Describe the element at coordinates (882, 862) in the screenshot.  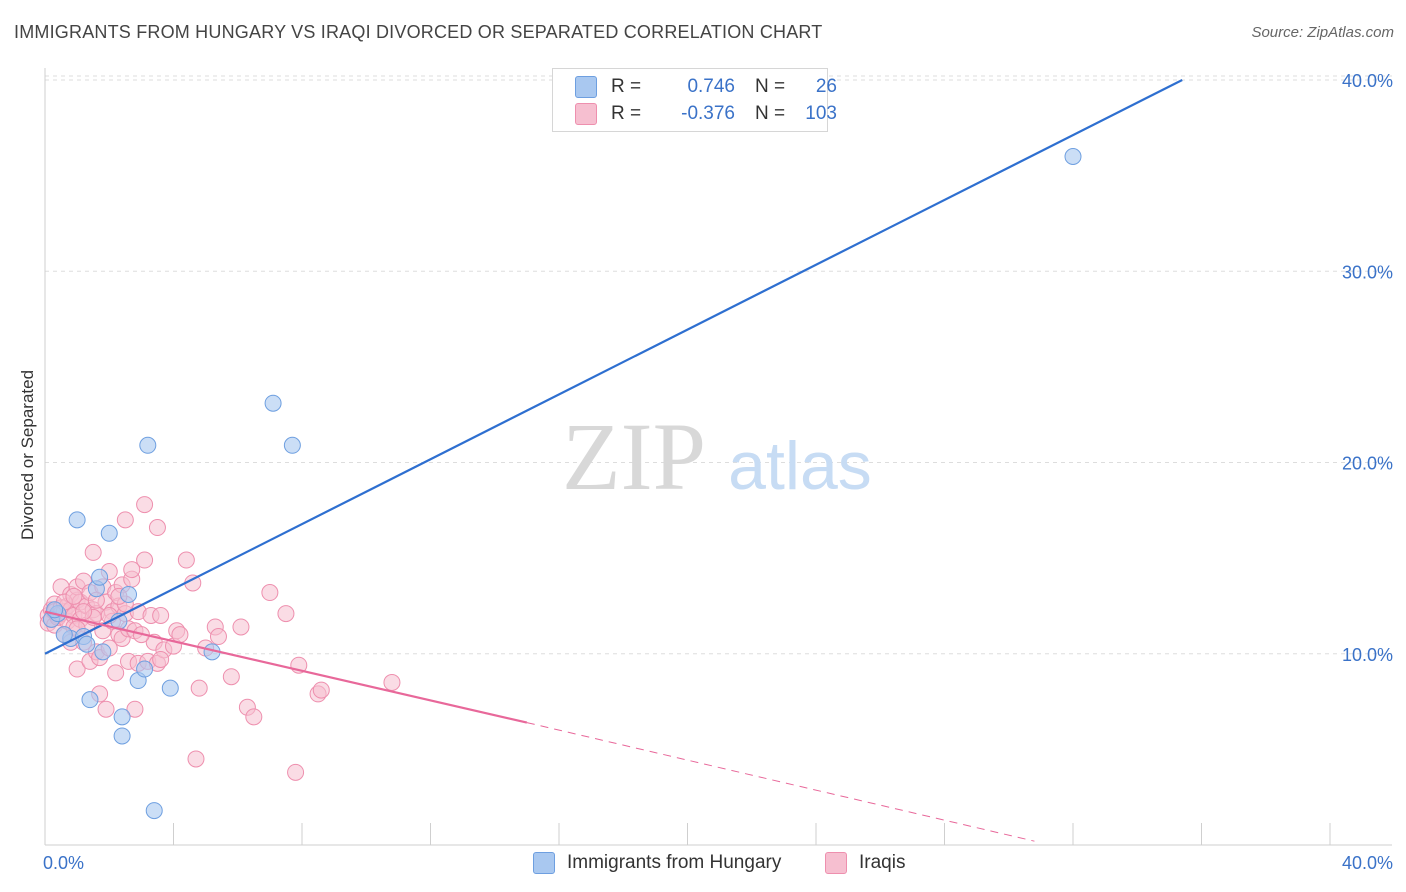
I see `iraqi-legend-label: Iraqis` at that location.